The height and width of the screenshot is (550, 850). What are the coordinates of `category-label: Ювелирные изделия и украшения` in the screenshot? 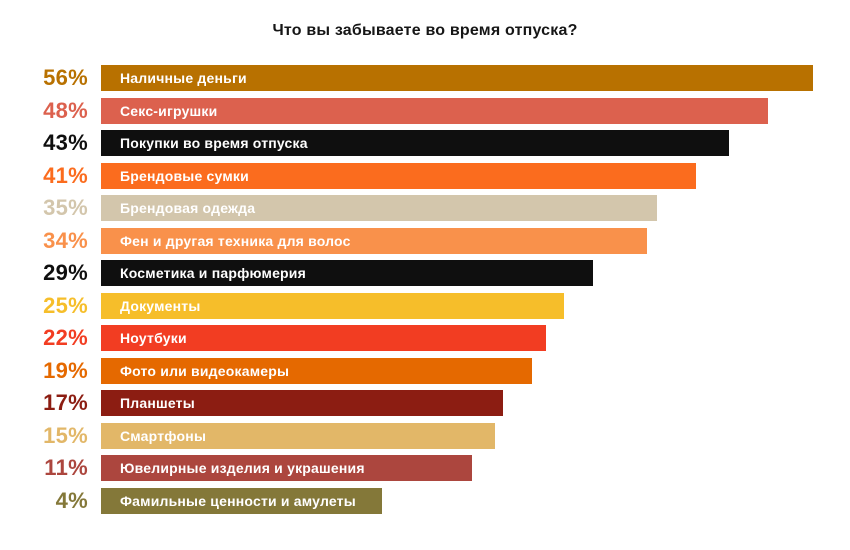 It's located at (242, 468).